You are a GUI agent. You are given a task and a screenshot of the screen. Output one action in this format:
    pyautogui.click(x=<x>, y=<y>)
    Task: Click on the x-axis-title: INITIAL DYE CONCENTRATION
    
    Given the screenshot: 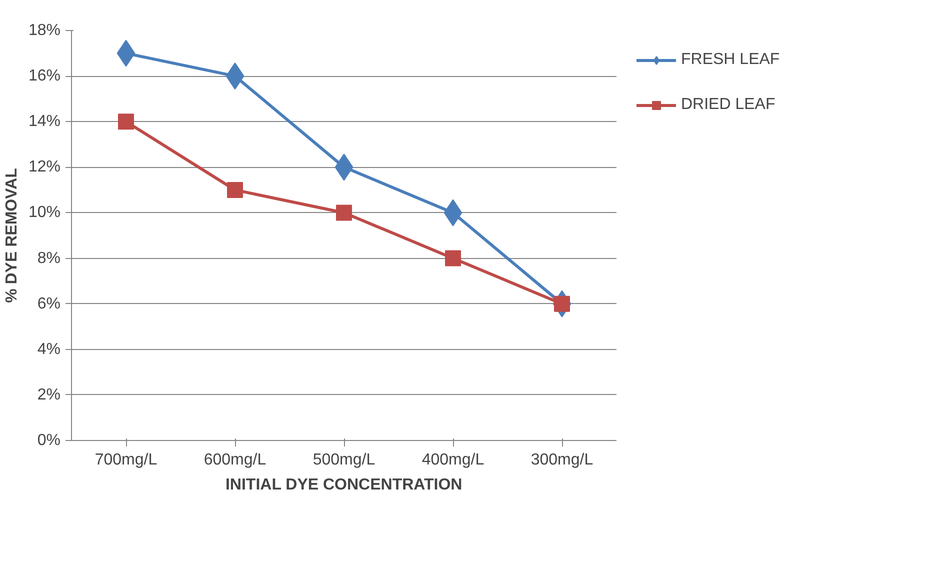 What is the action you would take?
    pyautogui.click(x=343, y=485)
    